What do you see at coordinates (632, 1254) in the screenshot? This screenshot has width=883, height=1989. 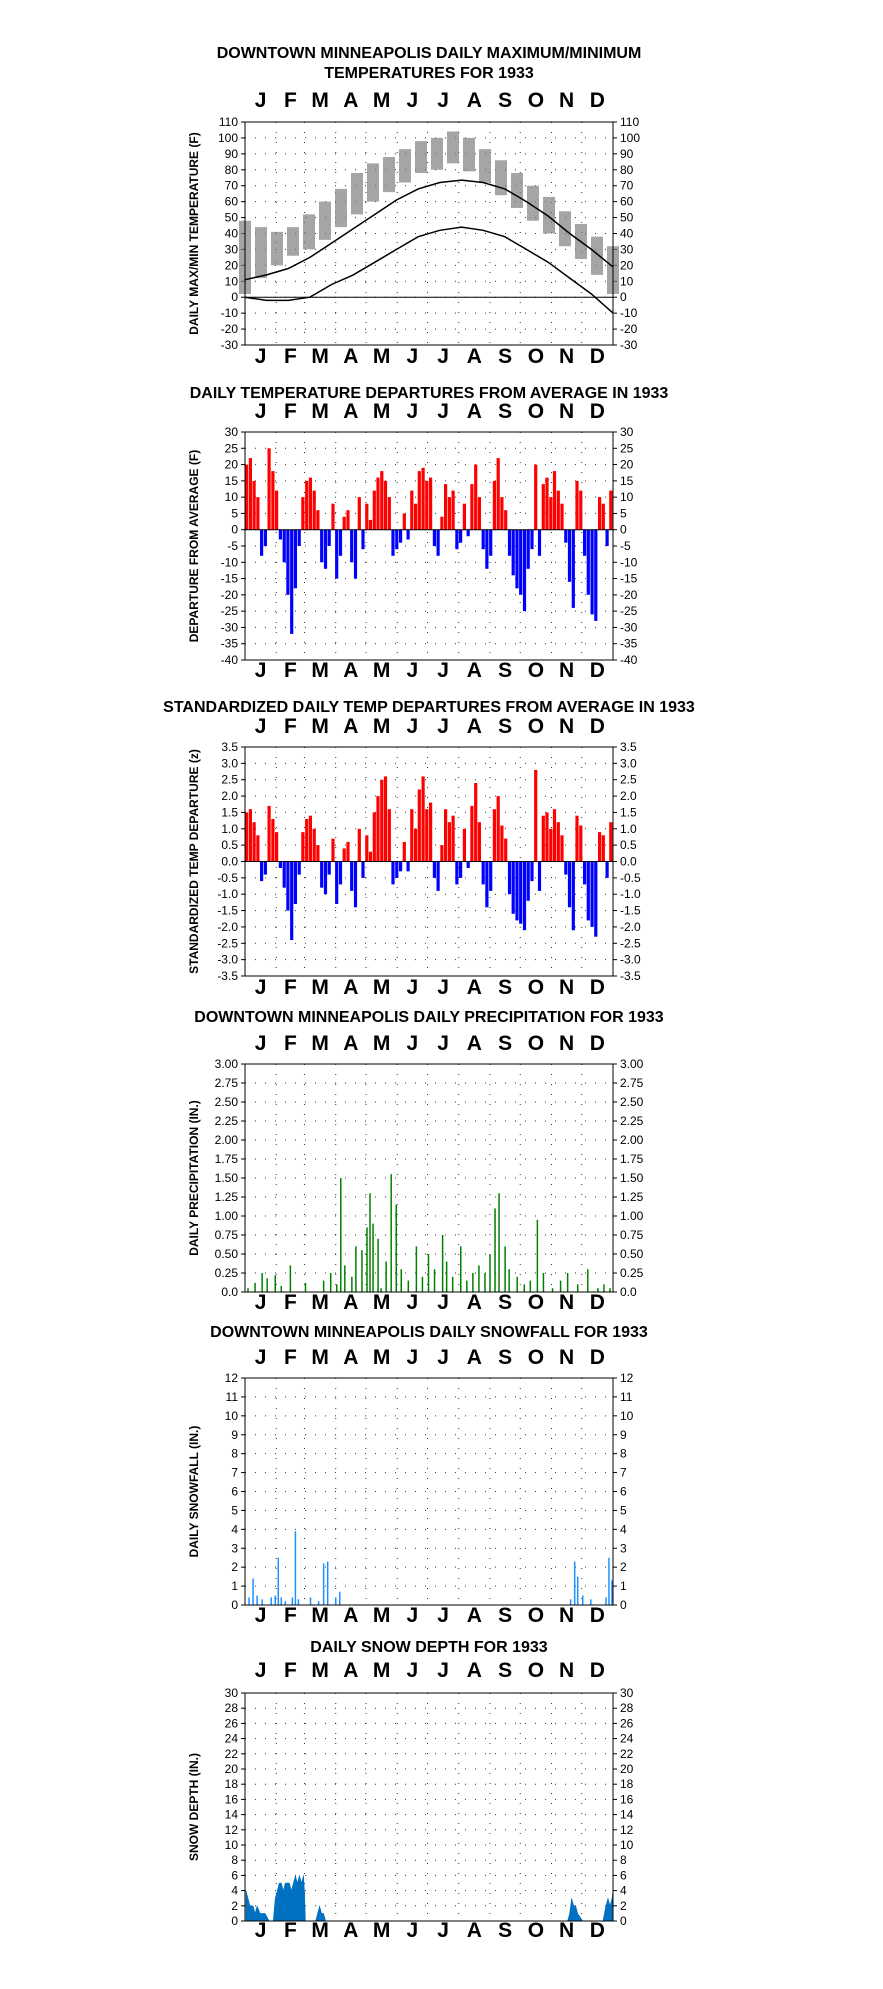 I see `y-tick-right: 0.50` at bounding box center [632, 1254].